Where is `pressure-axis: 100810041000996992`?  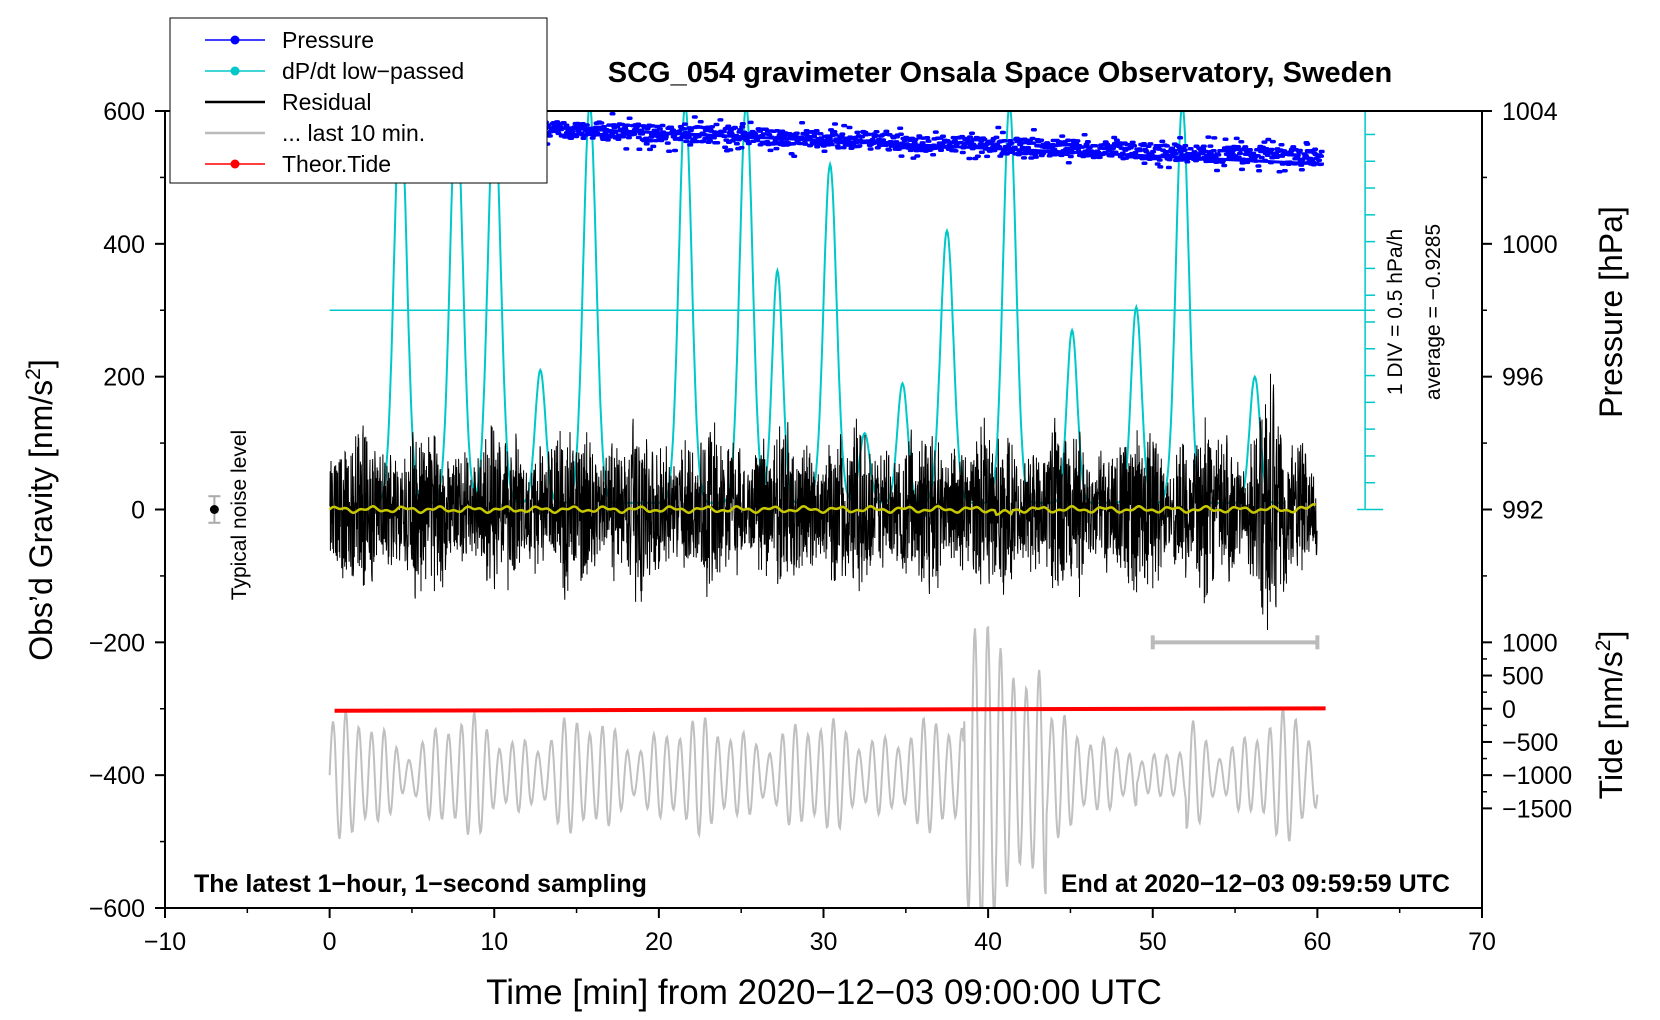
pressure-axis: 100810041000996992 is located at coordinates (1520, 337).